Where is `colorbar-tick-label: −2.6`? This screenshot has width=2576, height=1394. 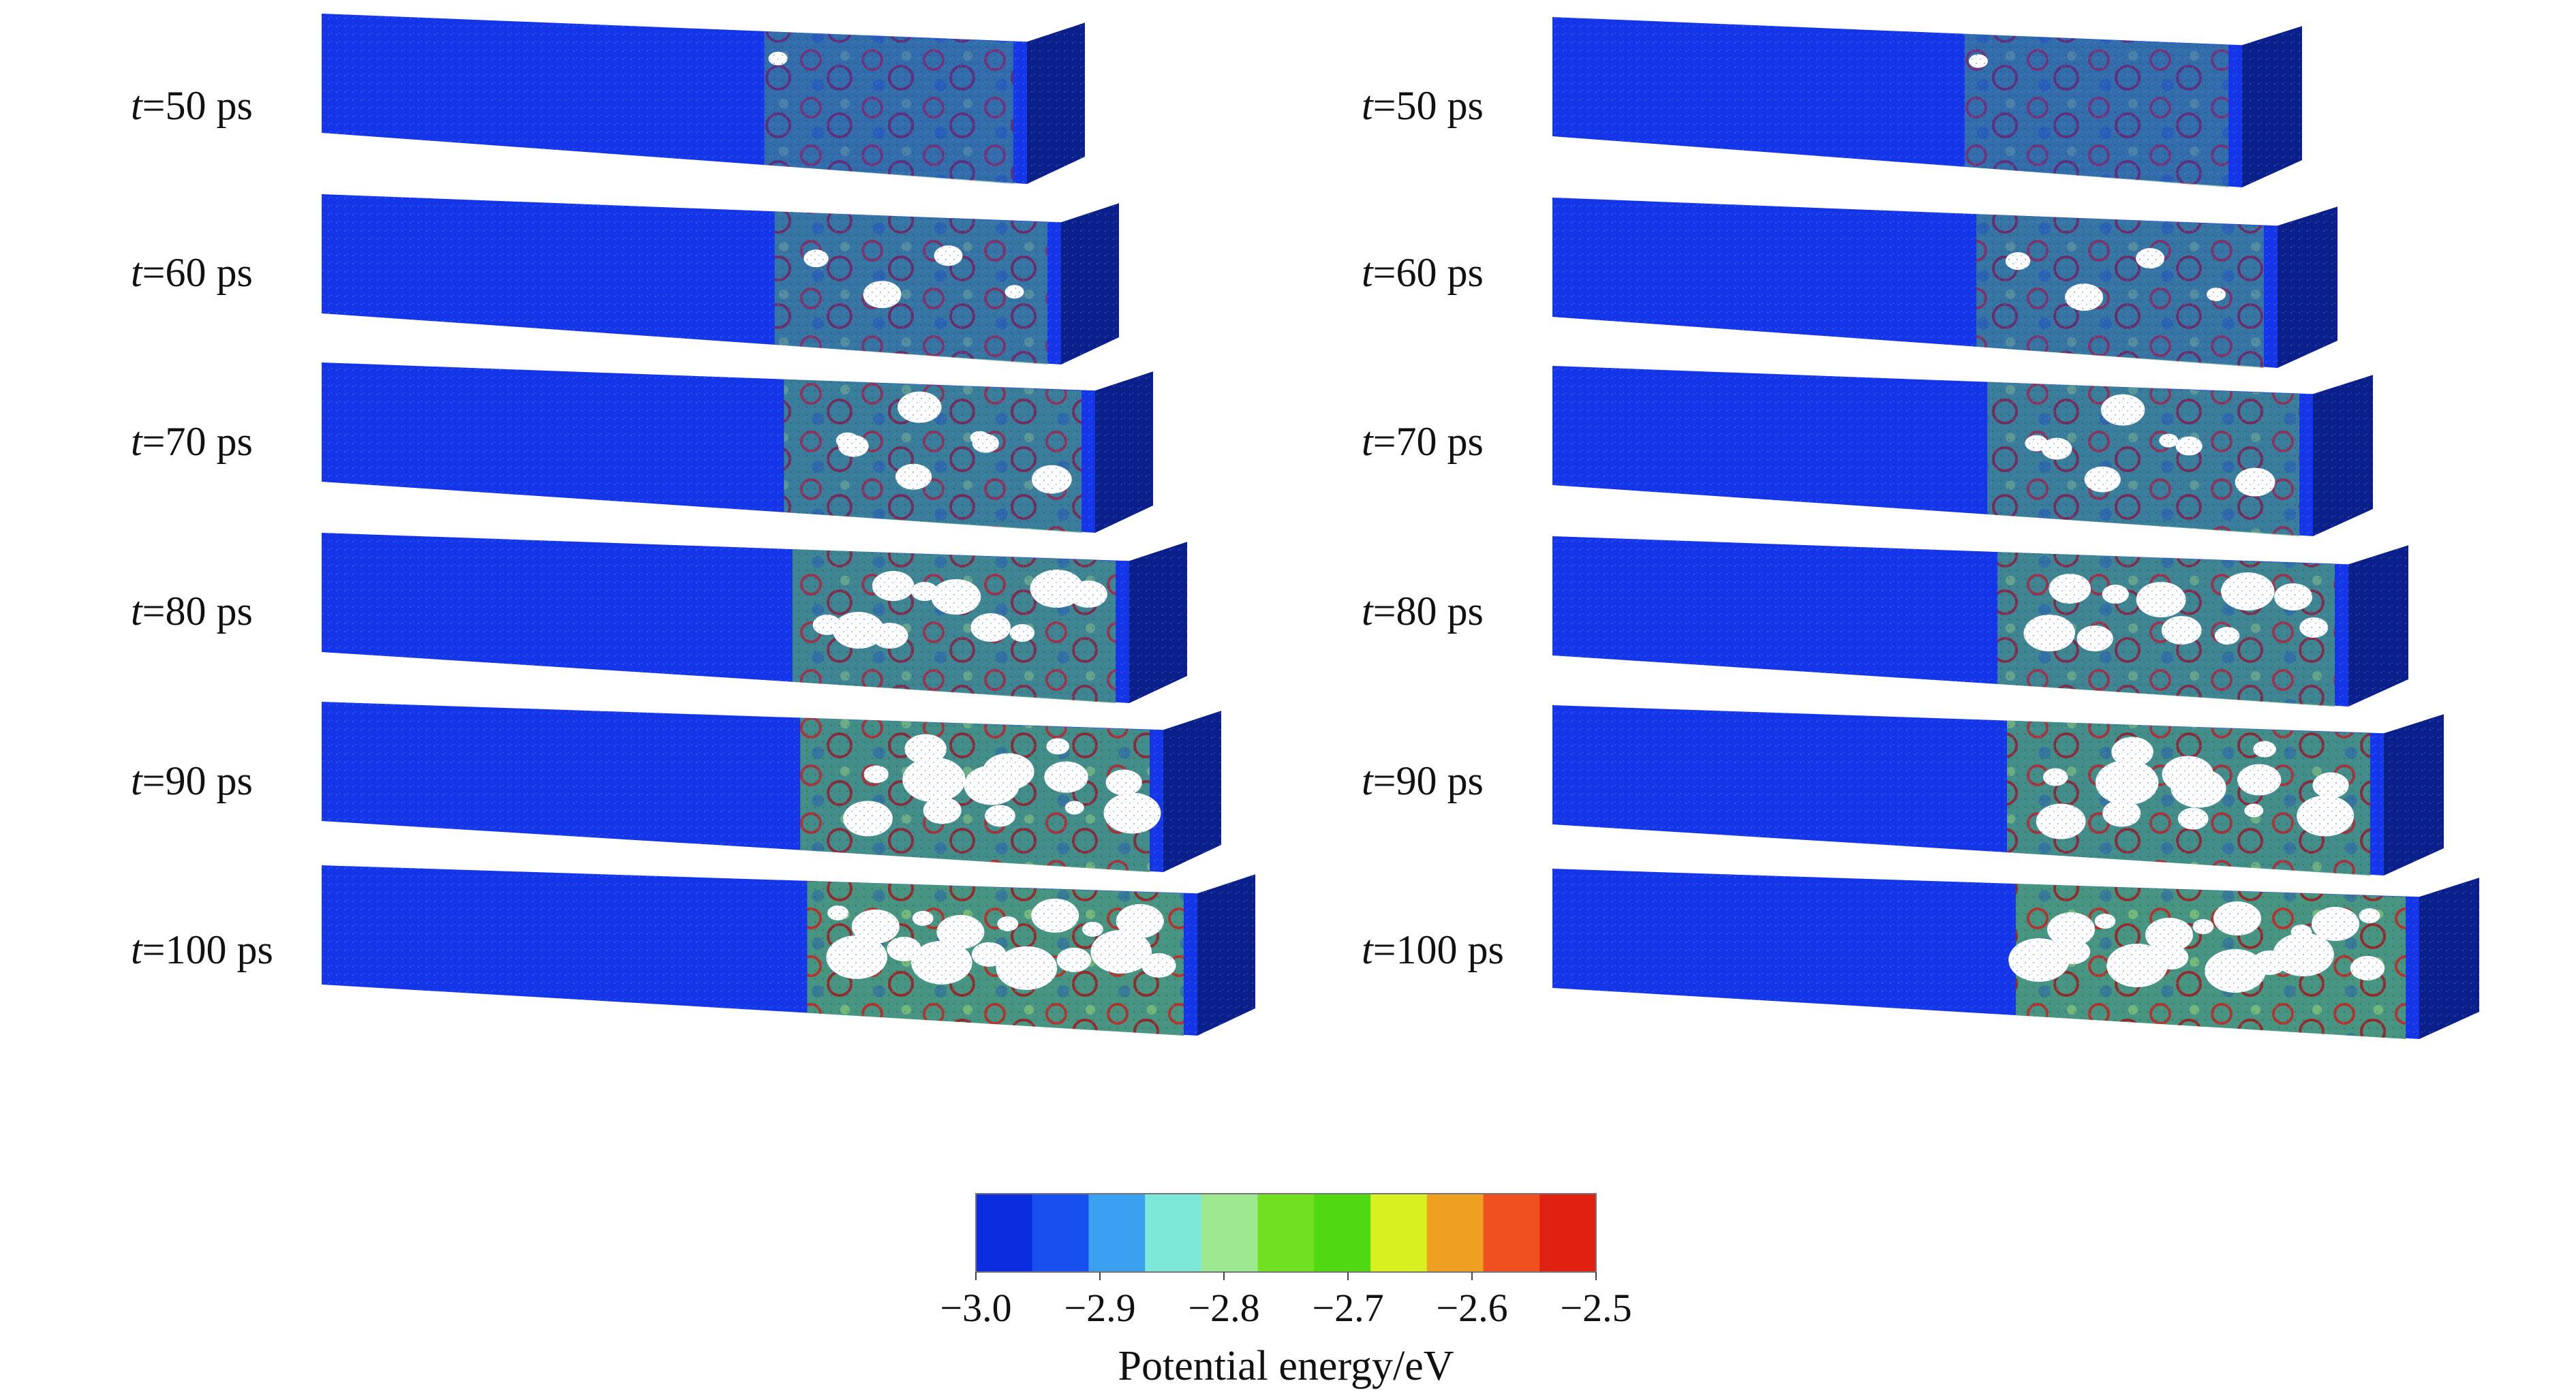
colorbar-tick-label: −2.6 is located at coordinates (1471, 1308).